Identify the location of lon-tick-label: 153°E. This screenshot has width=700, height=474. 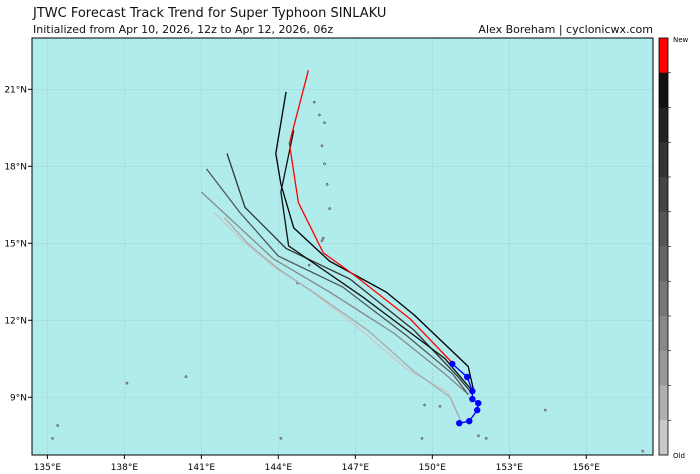
(510, 468).